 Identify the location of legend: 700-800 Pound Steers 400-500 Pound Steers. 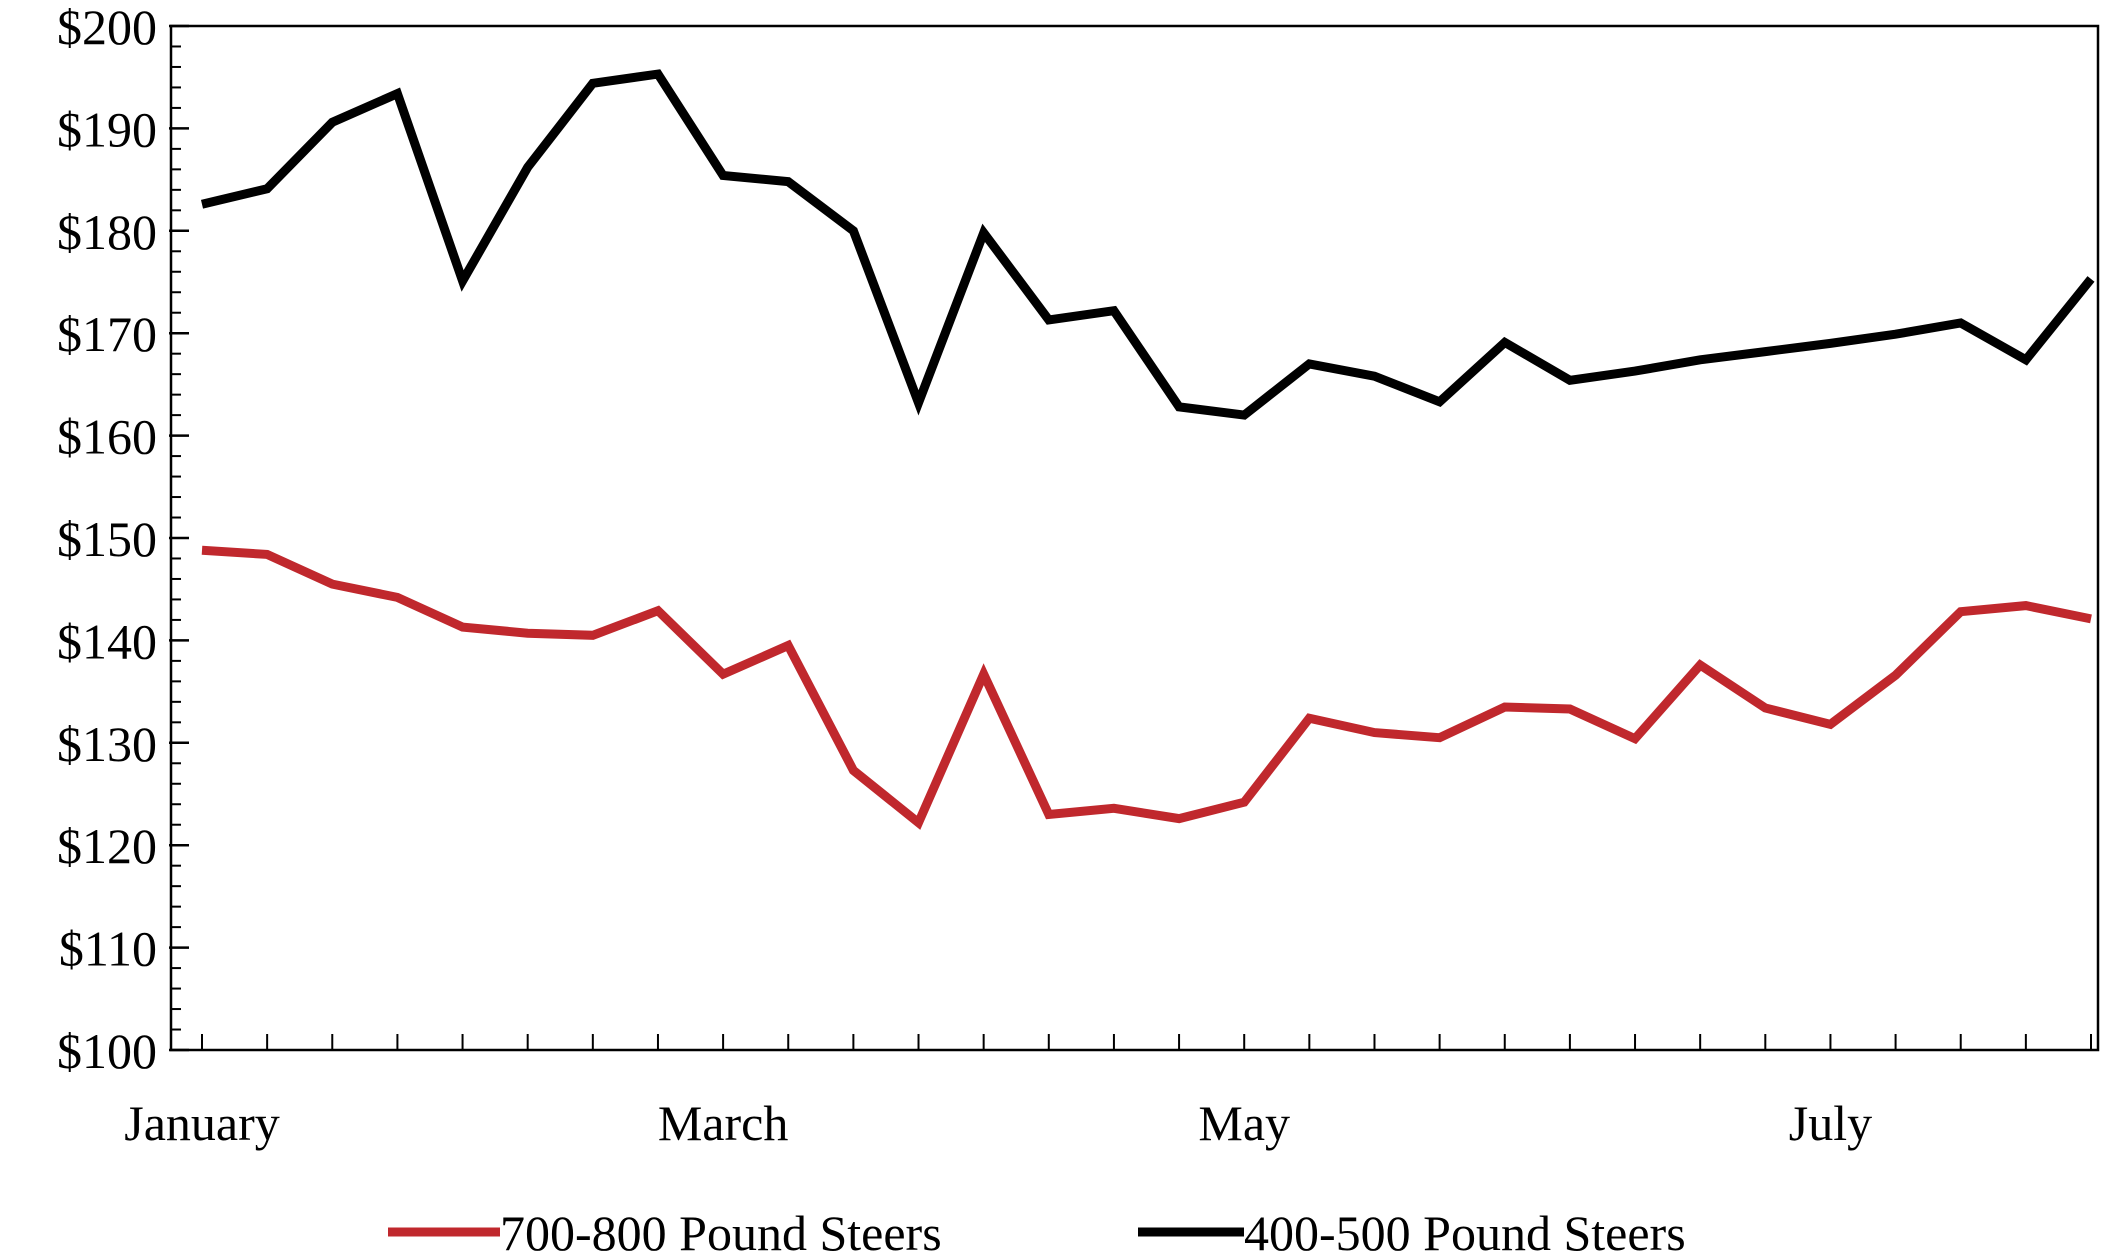
(1037, 1229).